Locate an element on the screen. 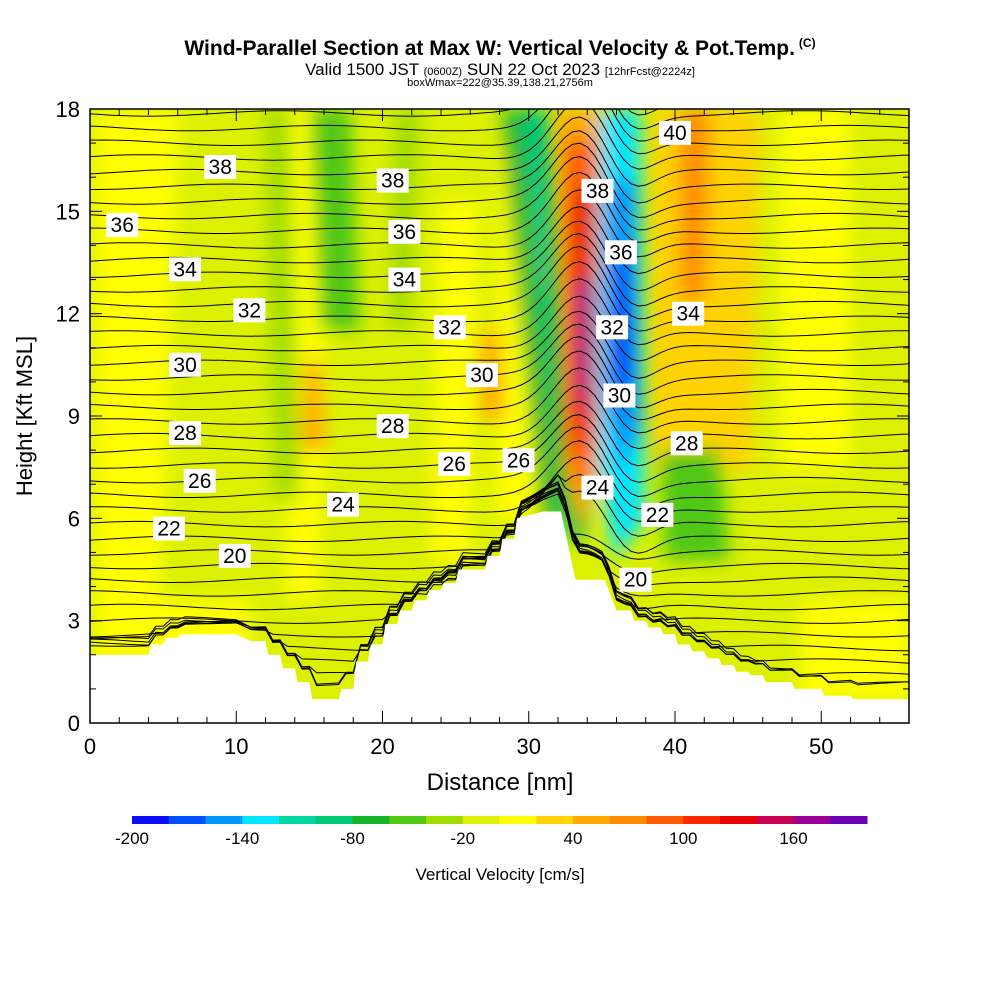 This screenshot has height=1000, width=1000. isentrope-label-text: 28 is located at coordinates (686, 443).